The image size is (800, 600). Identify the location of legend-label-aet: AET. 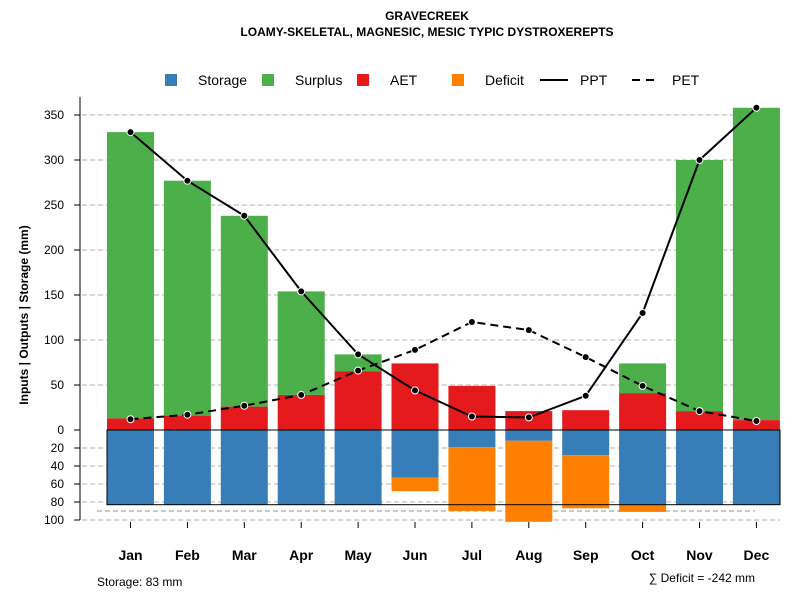
(404, 80).